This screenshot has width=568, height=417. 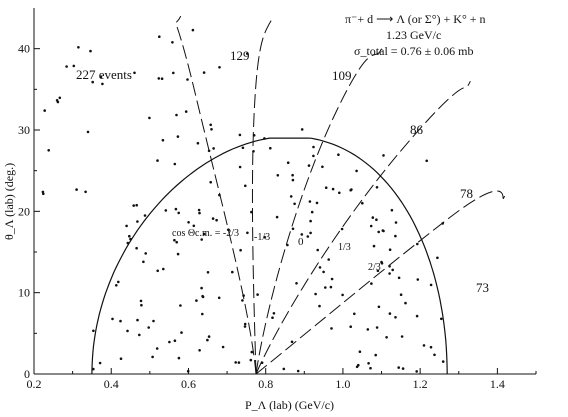 I want to click on bin-count-78: 78, so click(x=466, y=193).